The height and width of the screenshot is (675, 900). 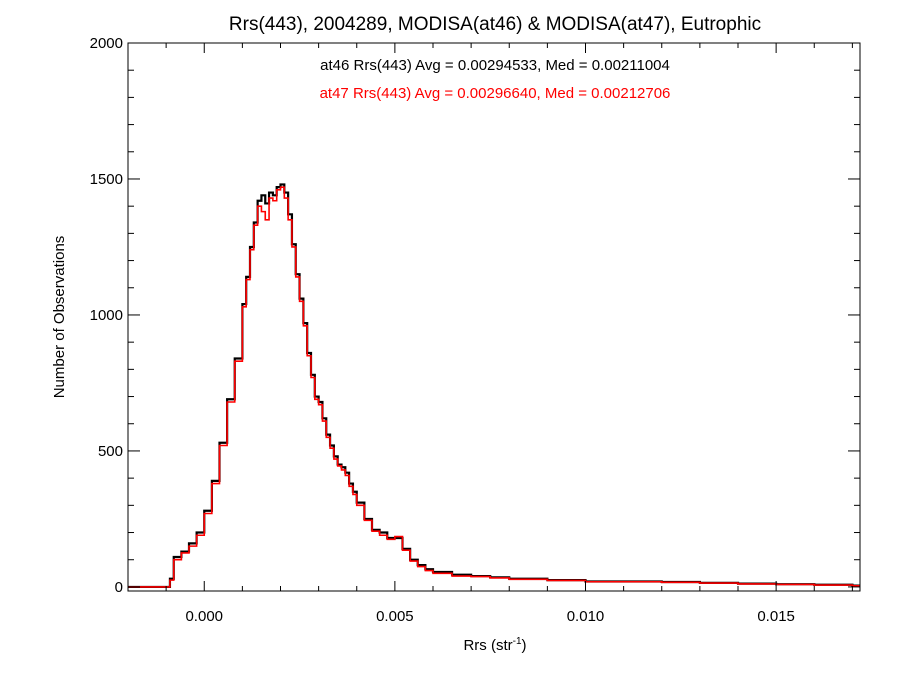 What do you see at coordinates (106, 43) in the screenshot?
I see `y-tick-label: 2000` at bounding box center [106, 43].